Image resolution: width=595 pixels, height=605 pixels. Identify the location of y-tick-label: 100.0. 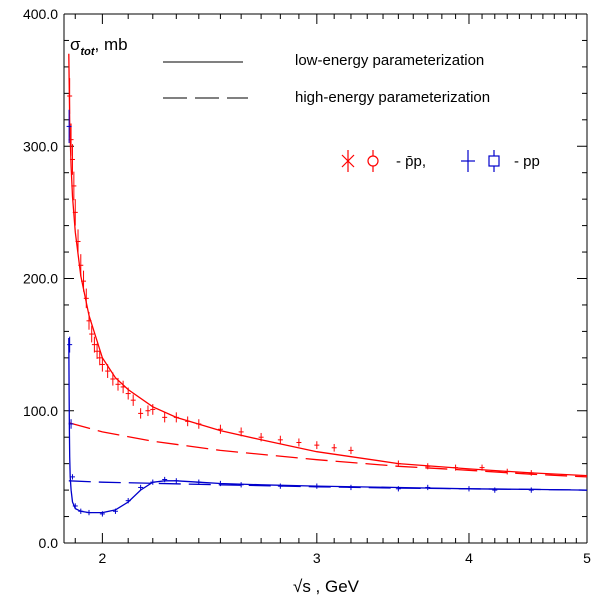
(40, 411).